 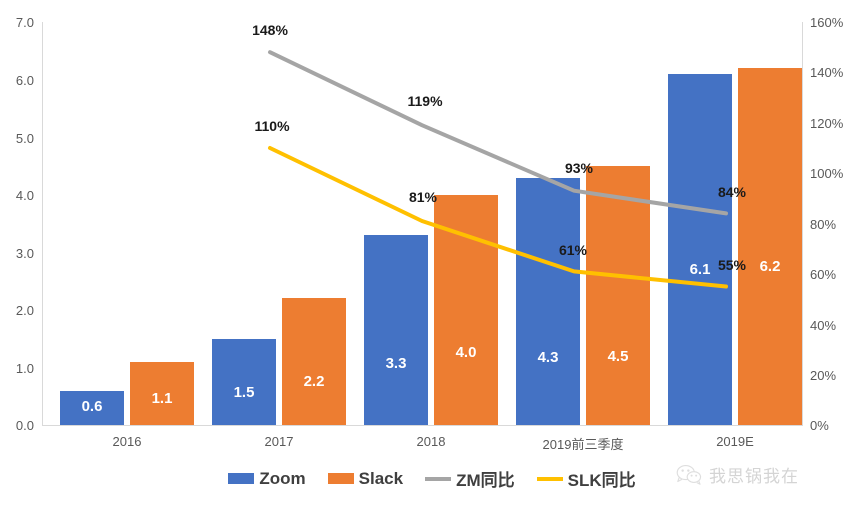 I want to click on bar-zoom-2016: 0.6, so click(x=92, y=407).